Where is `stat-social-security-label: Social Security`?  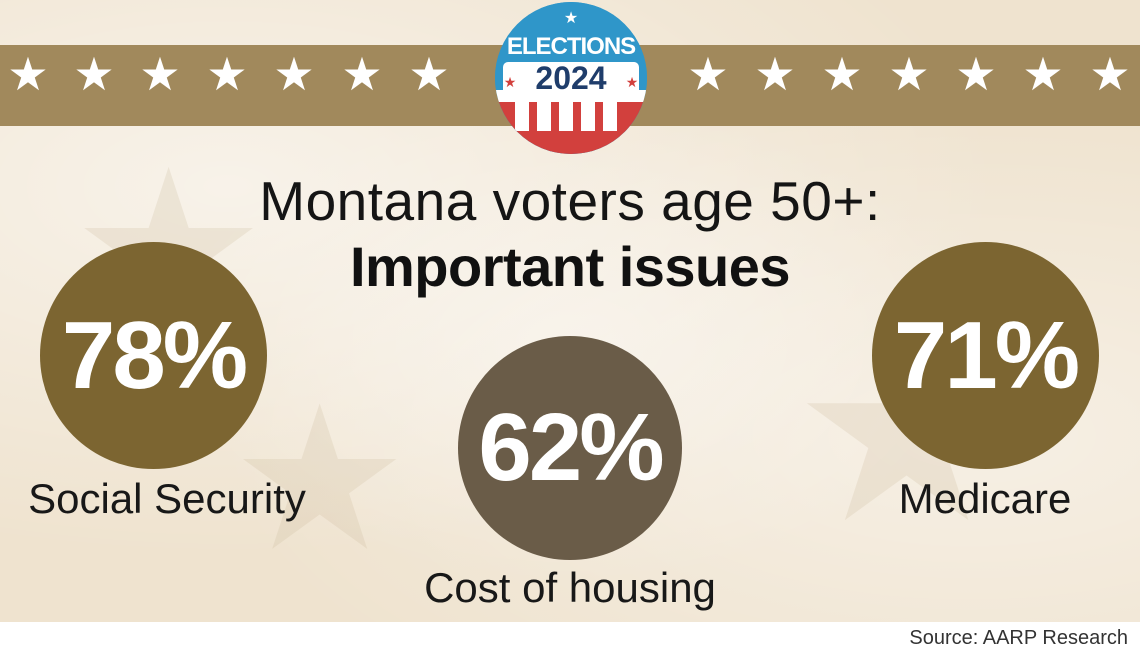
stat-social-security-label: Social Security is located at coordinates (167, 498).